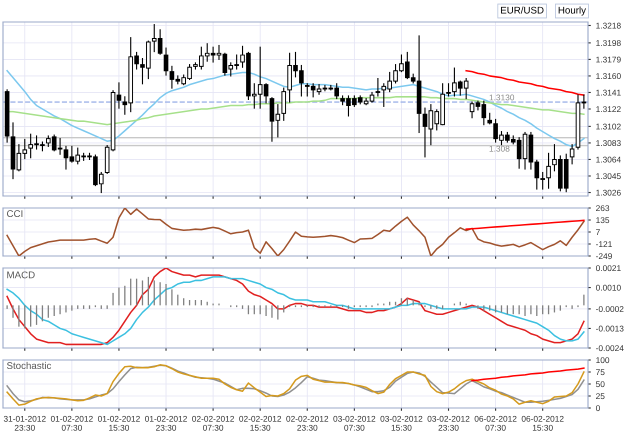 This screenshot has height=445, width=625. What do you see at coordinates (600, 384) in the screenshot?
I see `y-tick-label: 50` at bounding box center [600, 384].